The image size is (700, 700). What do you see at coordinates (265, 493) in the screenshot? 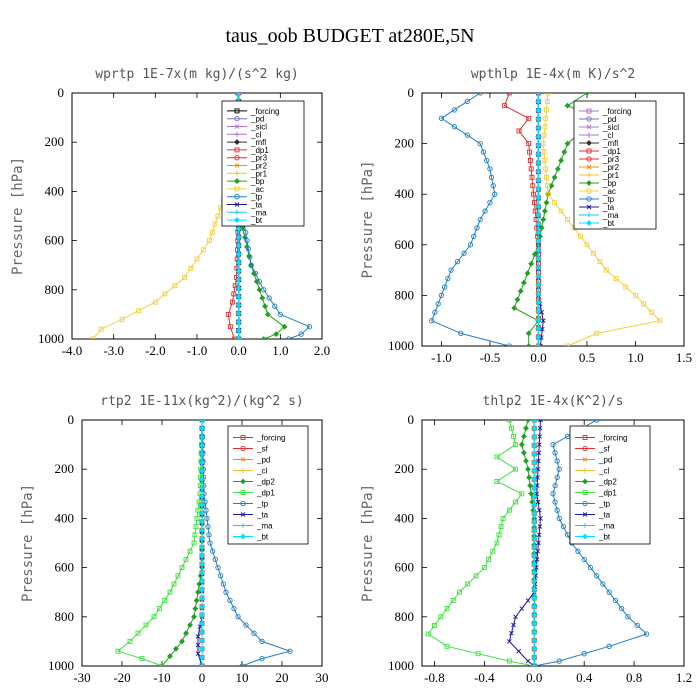
I see `legend-label: _dp1` at bounding box center [265, 493].